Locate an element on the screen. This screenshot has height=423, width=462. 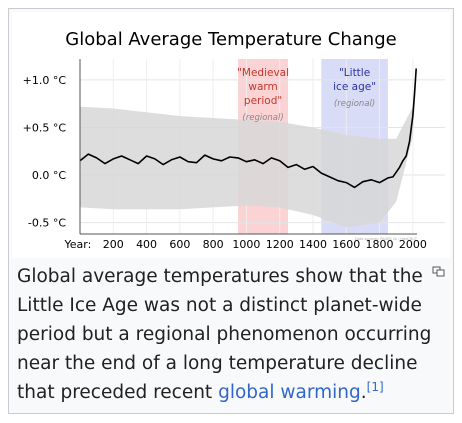
y-tick-label-0: +1.0 °C is located at coordinates (45, 80).